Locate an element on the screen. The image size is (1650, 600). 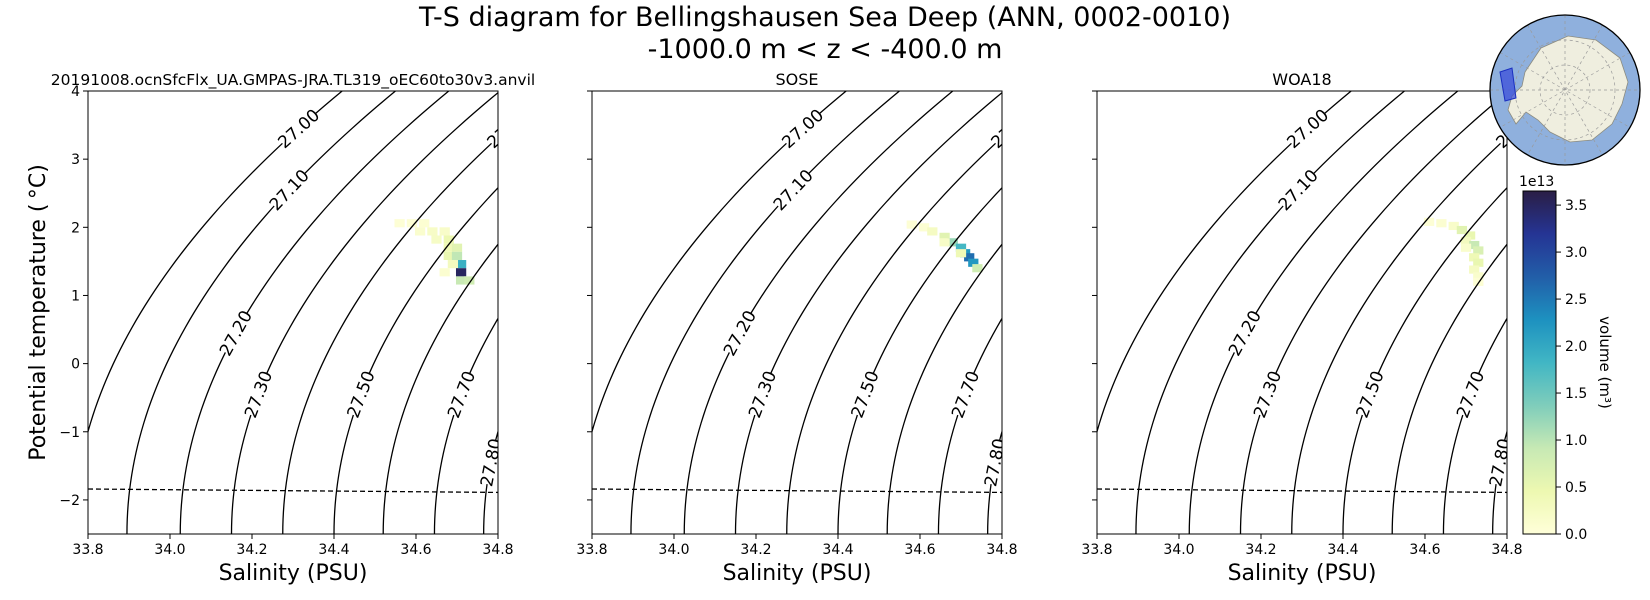
y-tick-label: −2 is located at coordinates (69, 501).